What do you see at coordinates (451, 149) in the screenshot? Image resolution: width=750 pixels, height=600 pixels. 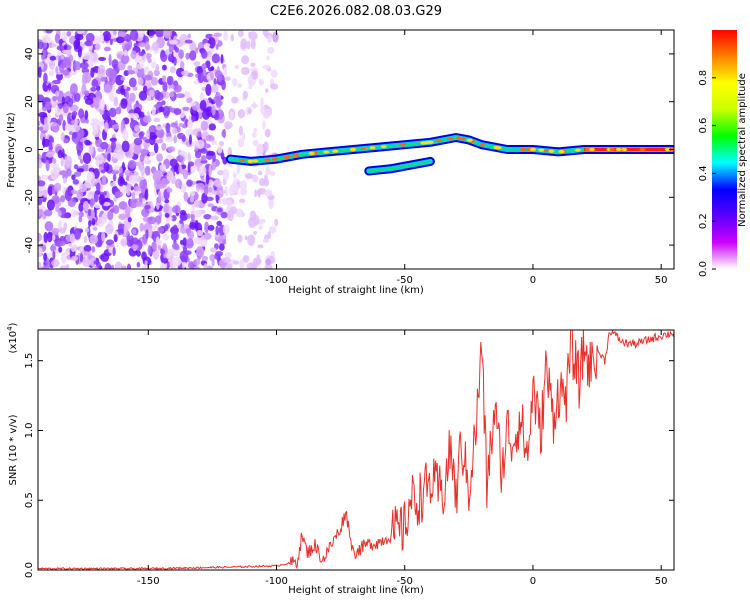 I see `signal-main-inner` at bounding box center [451, 149].